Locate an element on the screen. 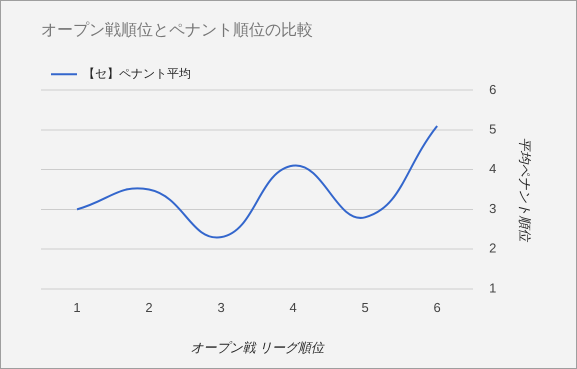 Image resolution: width=577 pixels, height=369 pixels. x-tick-label: 1 is located at coordinates (77, 308).